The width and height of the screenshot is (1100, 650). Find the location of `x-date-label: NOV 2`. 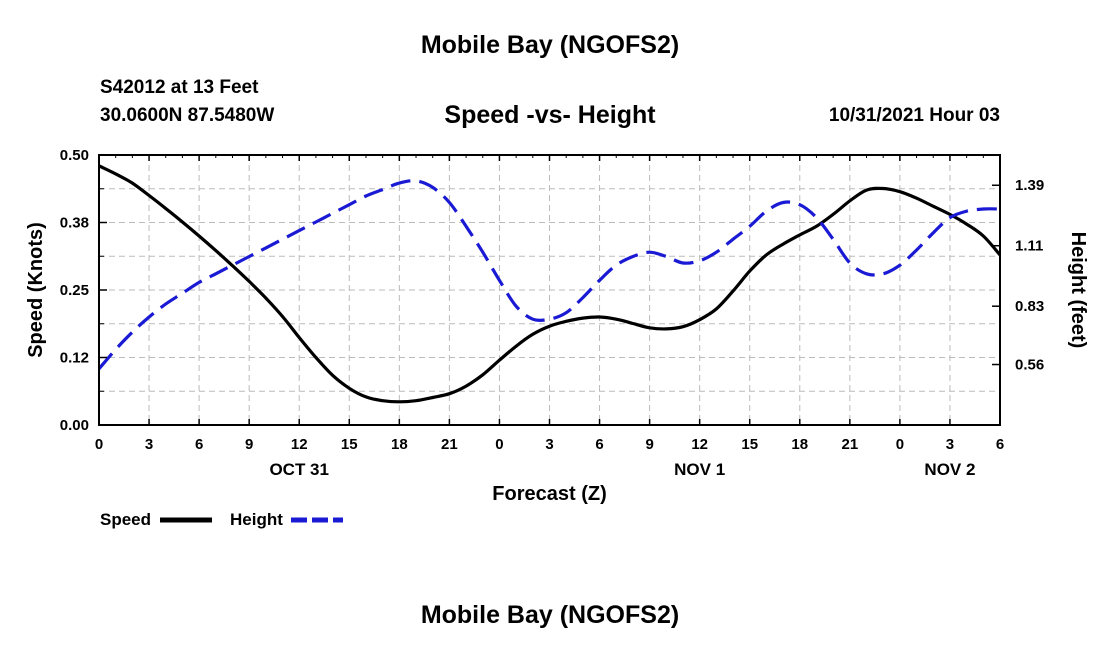

x-date-label: NOV 2 is located at coordinates (949, 469).